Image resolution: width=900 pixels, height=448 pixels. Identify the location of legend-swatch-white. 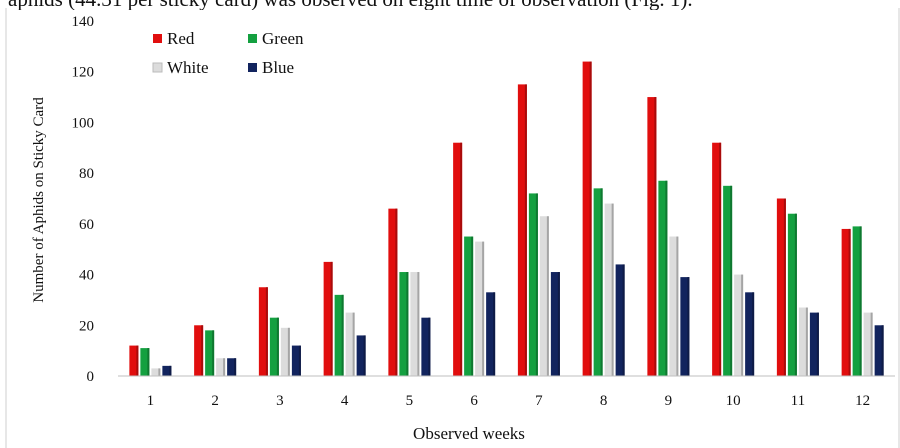
(157, 67).